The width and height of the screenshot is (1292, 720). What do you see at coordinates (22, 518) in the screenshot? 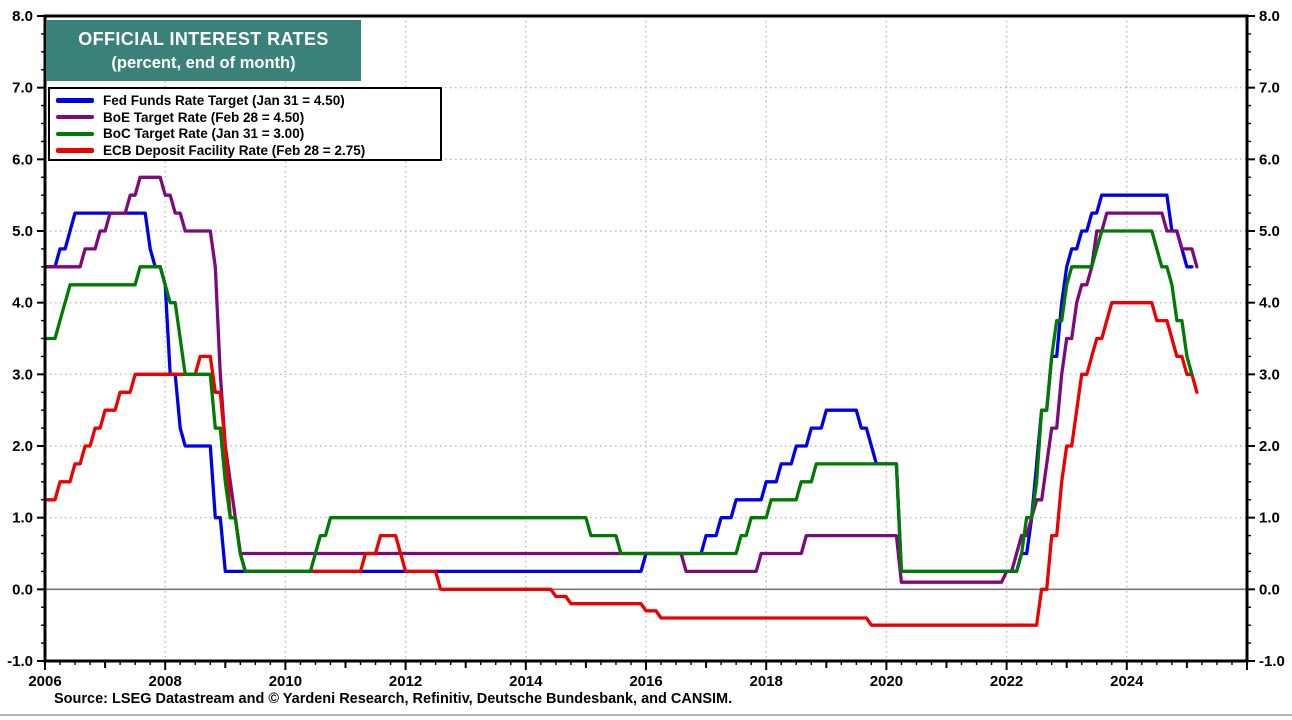
I see `y-axis-tick-label-left: 1.0` at bounding box center [22, 518].